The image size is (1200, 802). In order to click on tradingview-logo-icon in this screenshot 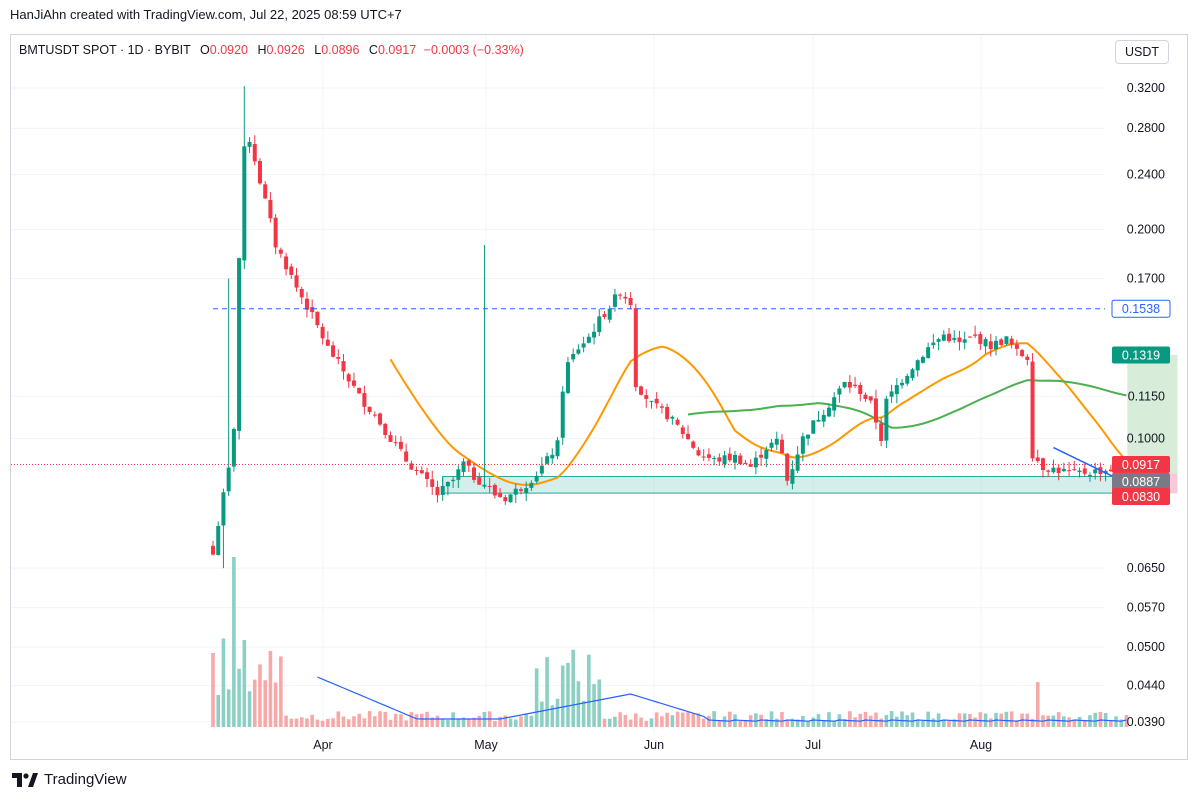, I will do `click(25, 779)`.